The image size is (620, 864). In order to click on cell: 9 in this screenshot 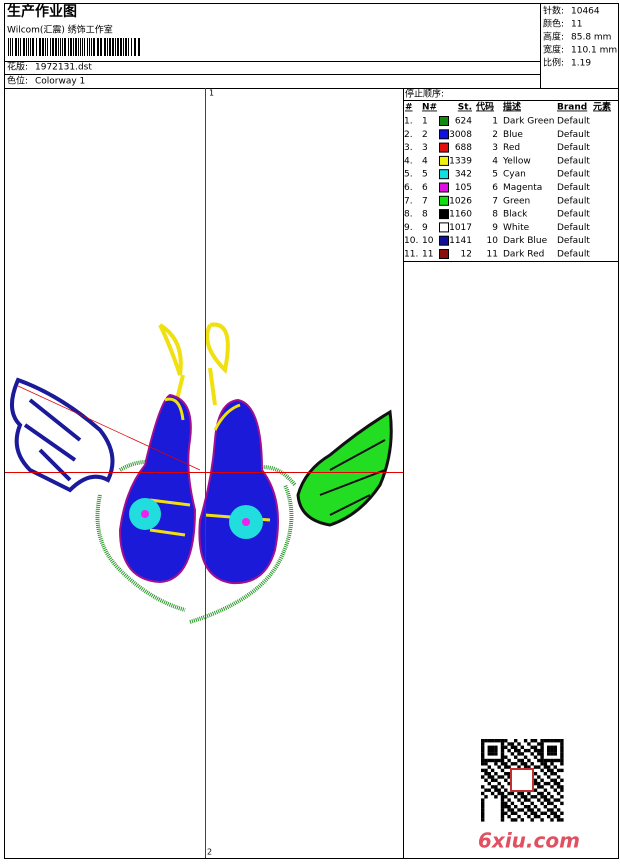, I will do `click(425, 228)`.